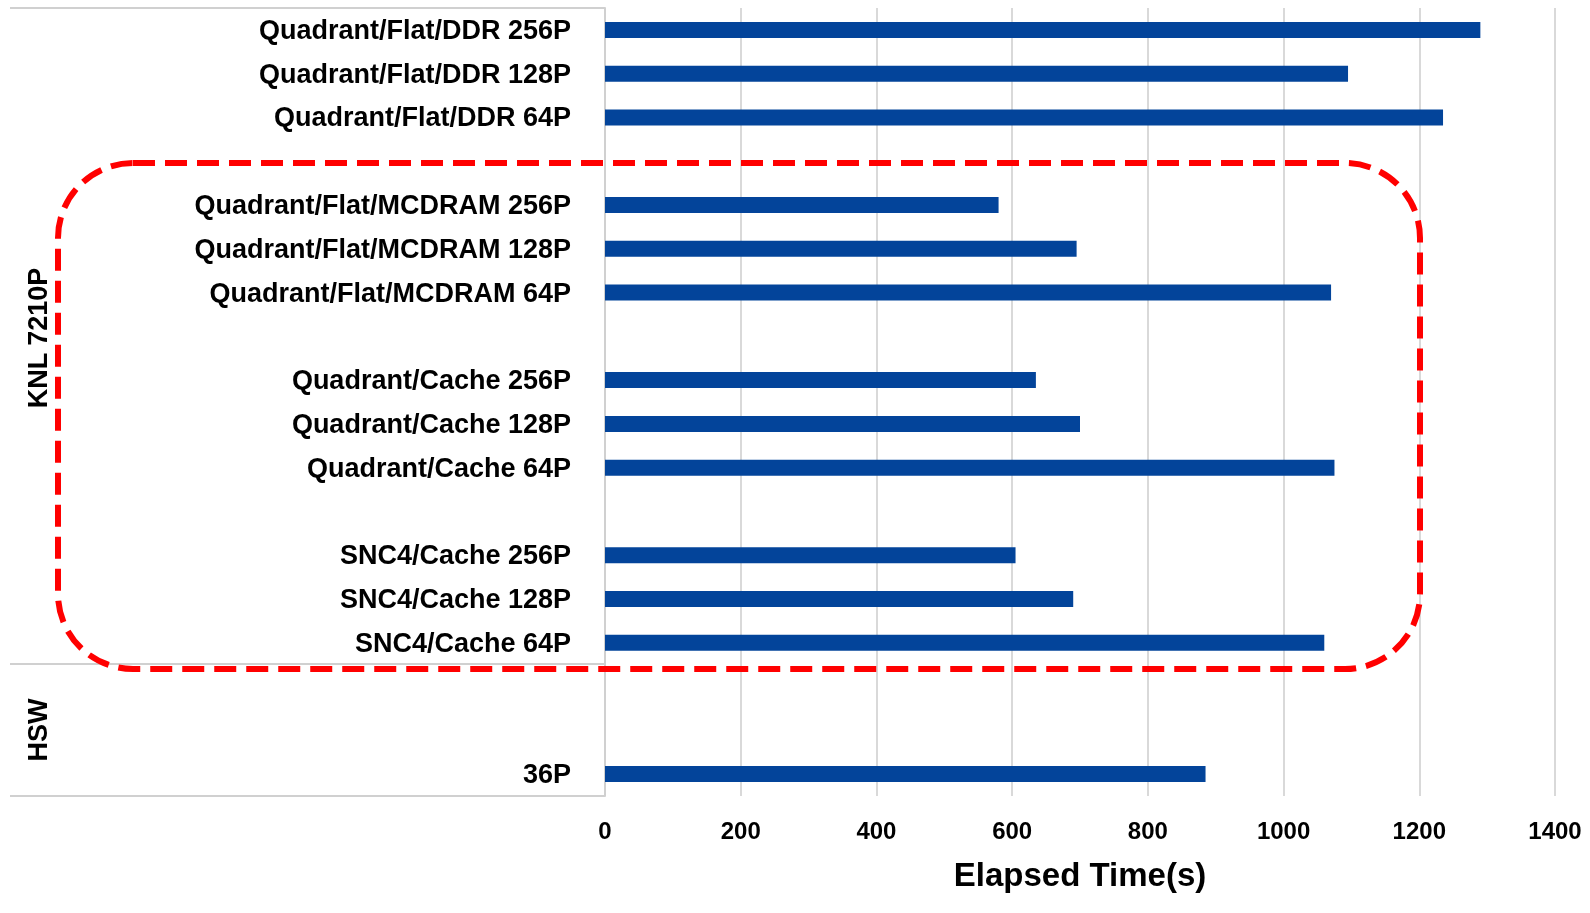 Image resolution: width=1590 pixels, height=913 pixels. Describe the element at coordinates (455, 555) in the screenshot. I see `y-tick-label: SNC4/Cache 256P` at that location.